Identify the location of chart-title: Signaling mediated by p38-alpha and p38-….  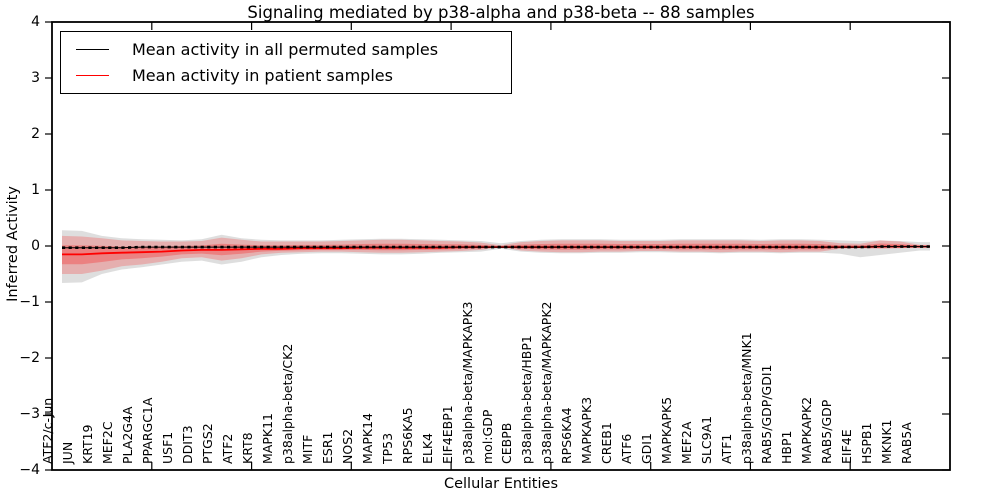
(501, 12).